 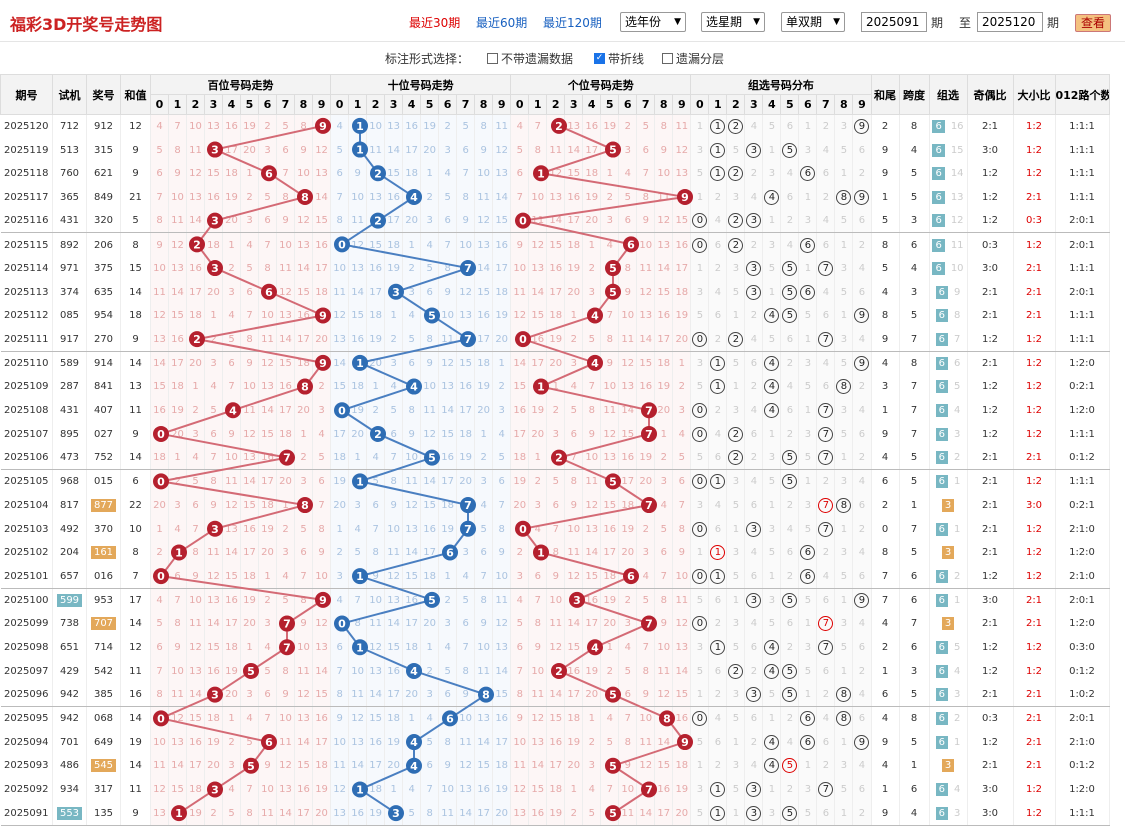 I want to click on miss-value: 17, so click(x=610, y=552).